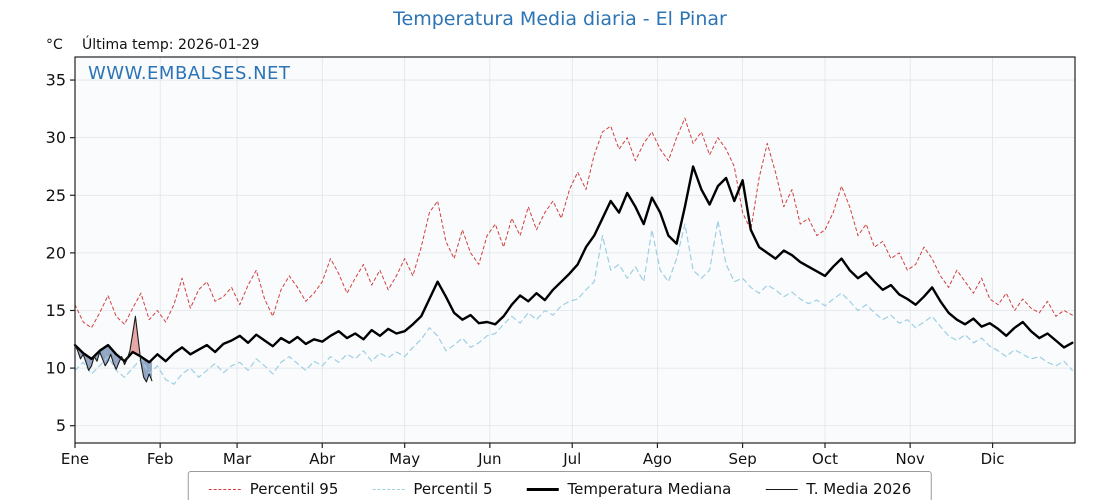 This screenshot has height=500, width=1120. Describe the element at coordinates (61, 425) in the screenshot. I see `svg-text: 5` at that location.